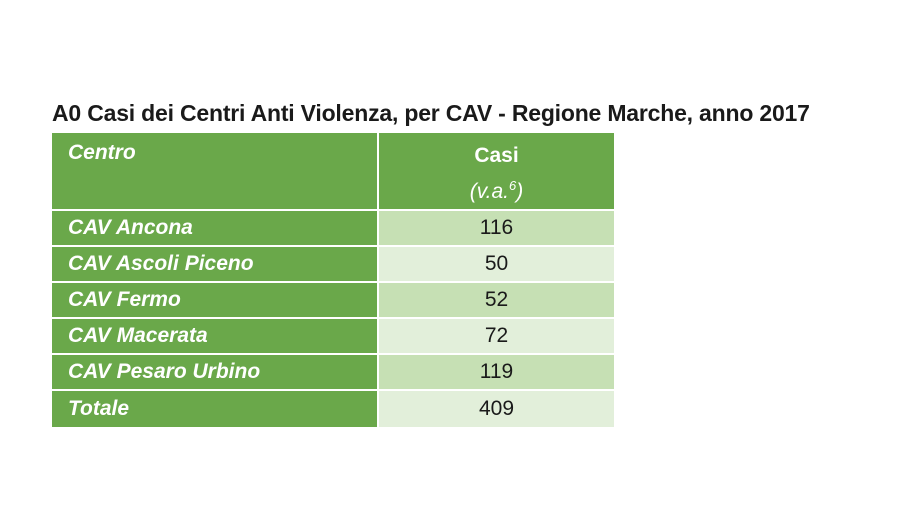 The height and width of the screenshot is (510, 915). What do you see at coordinates (496, 227) in the screenshot?
I see `row-value: 116` at bounding box center [496, 227].